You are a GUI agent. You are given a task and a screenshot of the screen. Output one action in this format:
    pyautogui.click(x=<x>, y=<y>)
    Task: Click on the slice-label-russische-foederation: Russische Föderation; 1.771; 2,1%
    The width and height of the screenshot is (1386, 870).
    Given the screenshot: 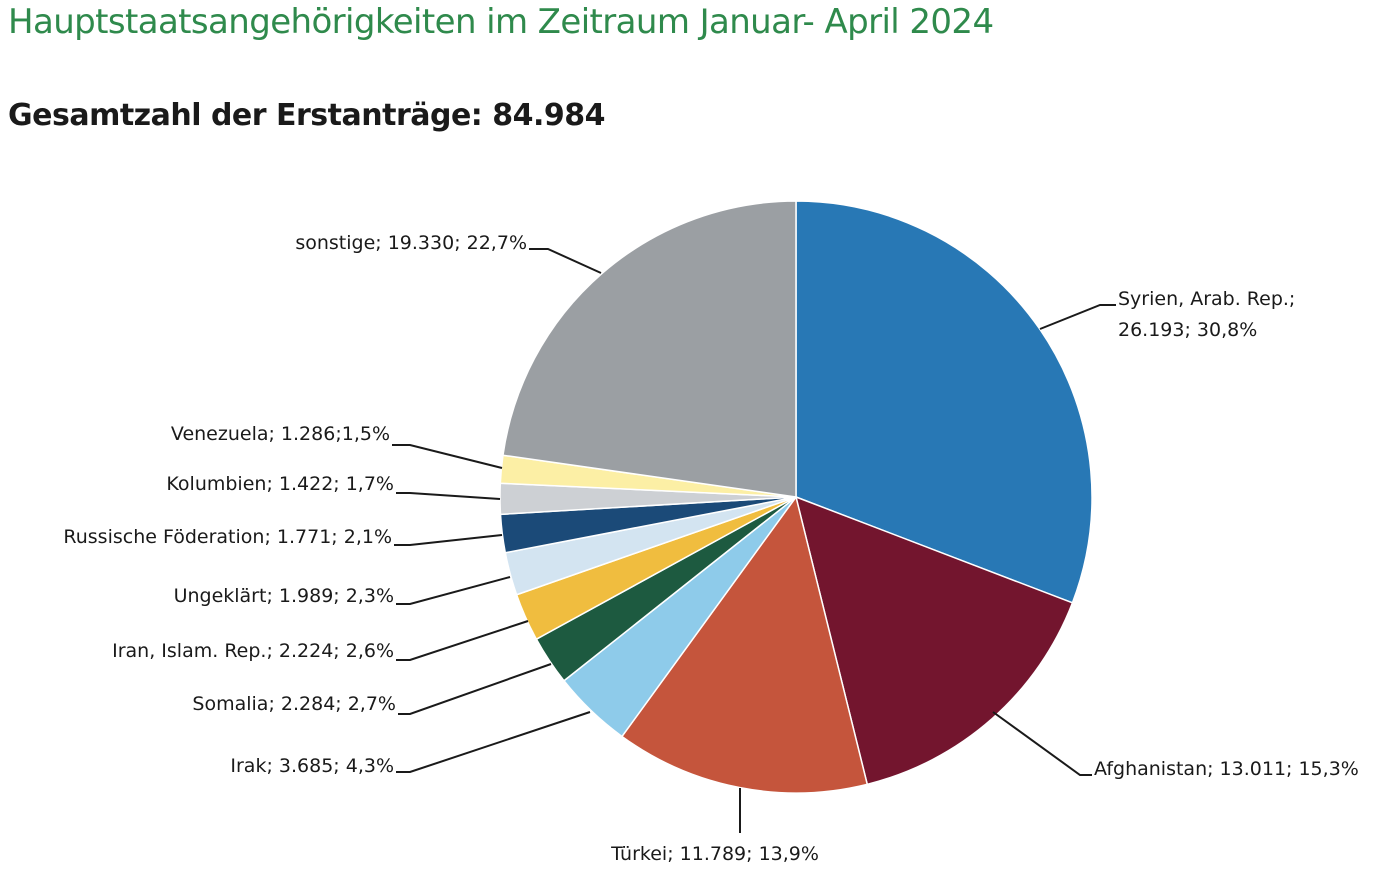 What is the action you would take?
    pyautogui.click(x=227, y=537)
    